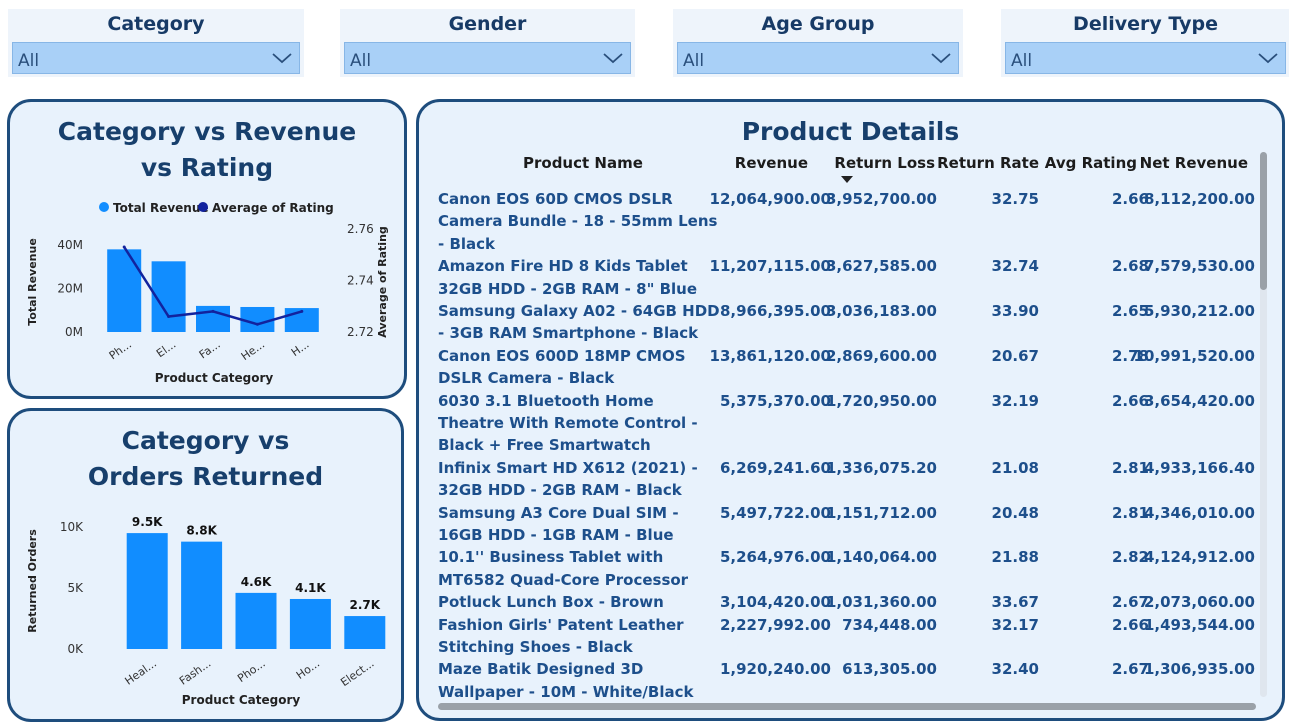 The width and height of the screenshot is (1289, 727). I want to click on category-slicer: Category All, so click(156, 43).